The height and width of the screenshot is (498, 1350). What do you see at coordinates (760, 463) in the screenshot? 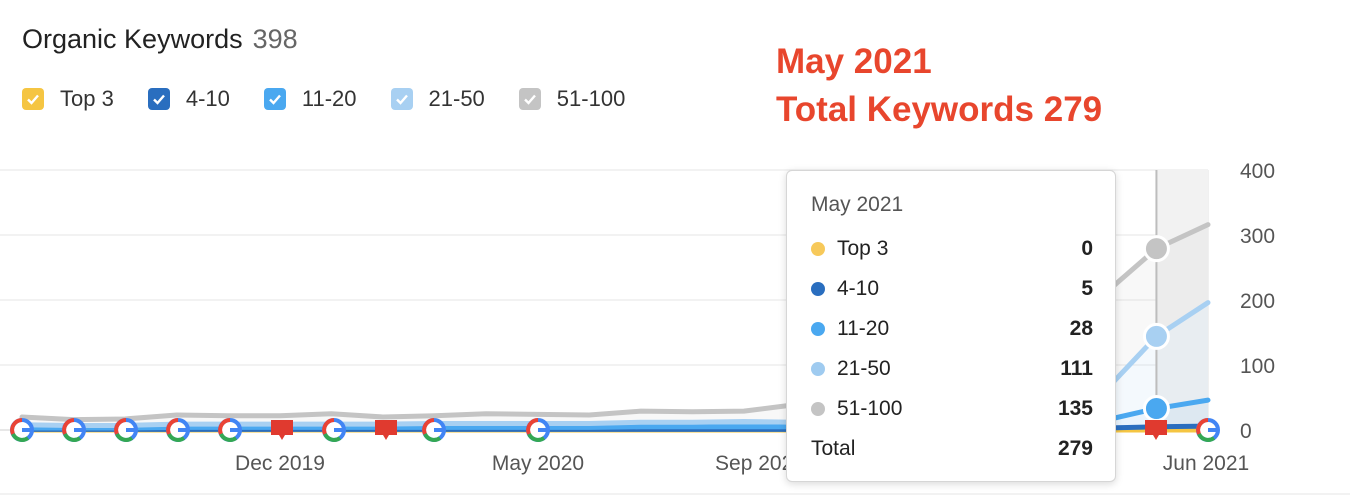
I see `x-tick-label: Sep 2020` at bounding box center [760, 463].